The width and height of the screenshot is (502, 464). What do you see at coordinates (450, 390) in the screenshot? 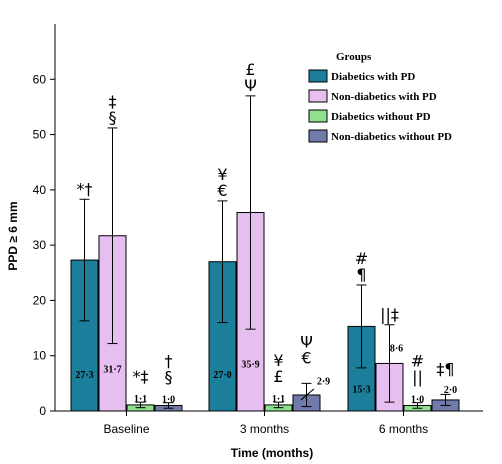
I see `bar-value-label: 2·0` at bounding box center [450, 390].